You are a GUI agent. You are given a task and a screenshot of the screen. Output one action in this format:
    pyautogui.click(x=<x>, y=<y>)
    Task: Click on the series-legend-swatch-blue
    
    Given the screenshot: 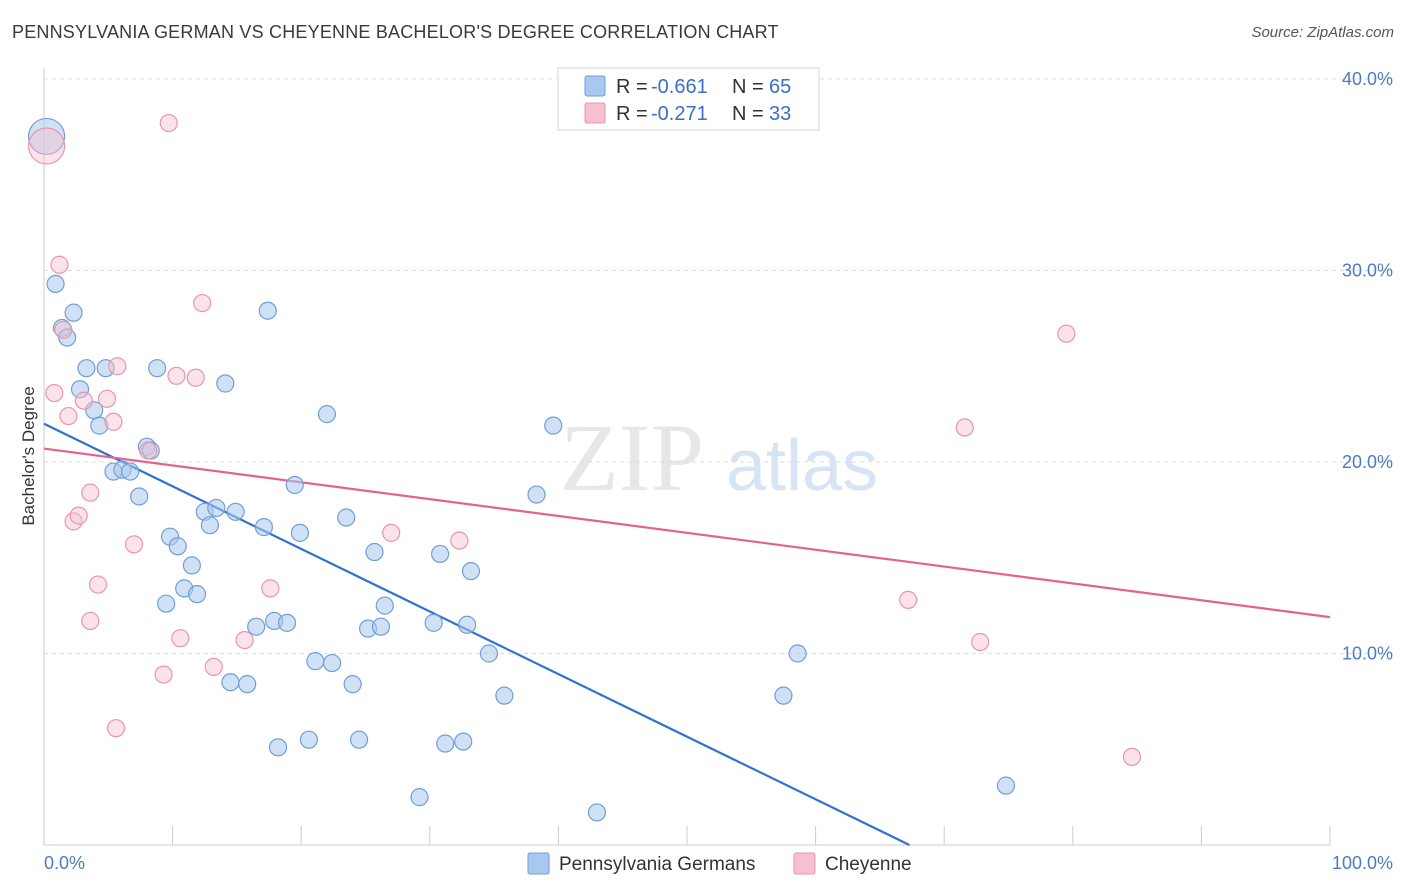 What is the action you would take?
    pyautogui.click(x=538, y=863)
    